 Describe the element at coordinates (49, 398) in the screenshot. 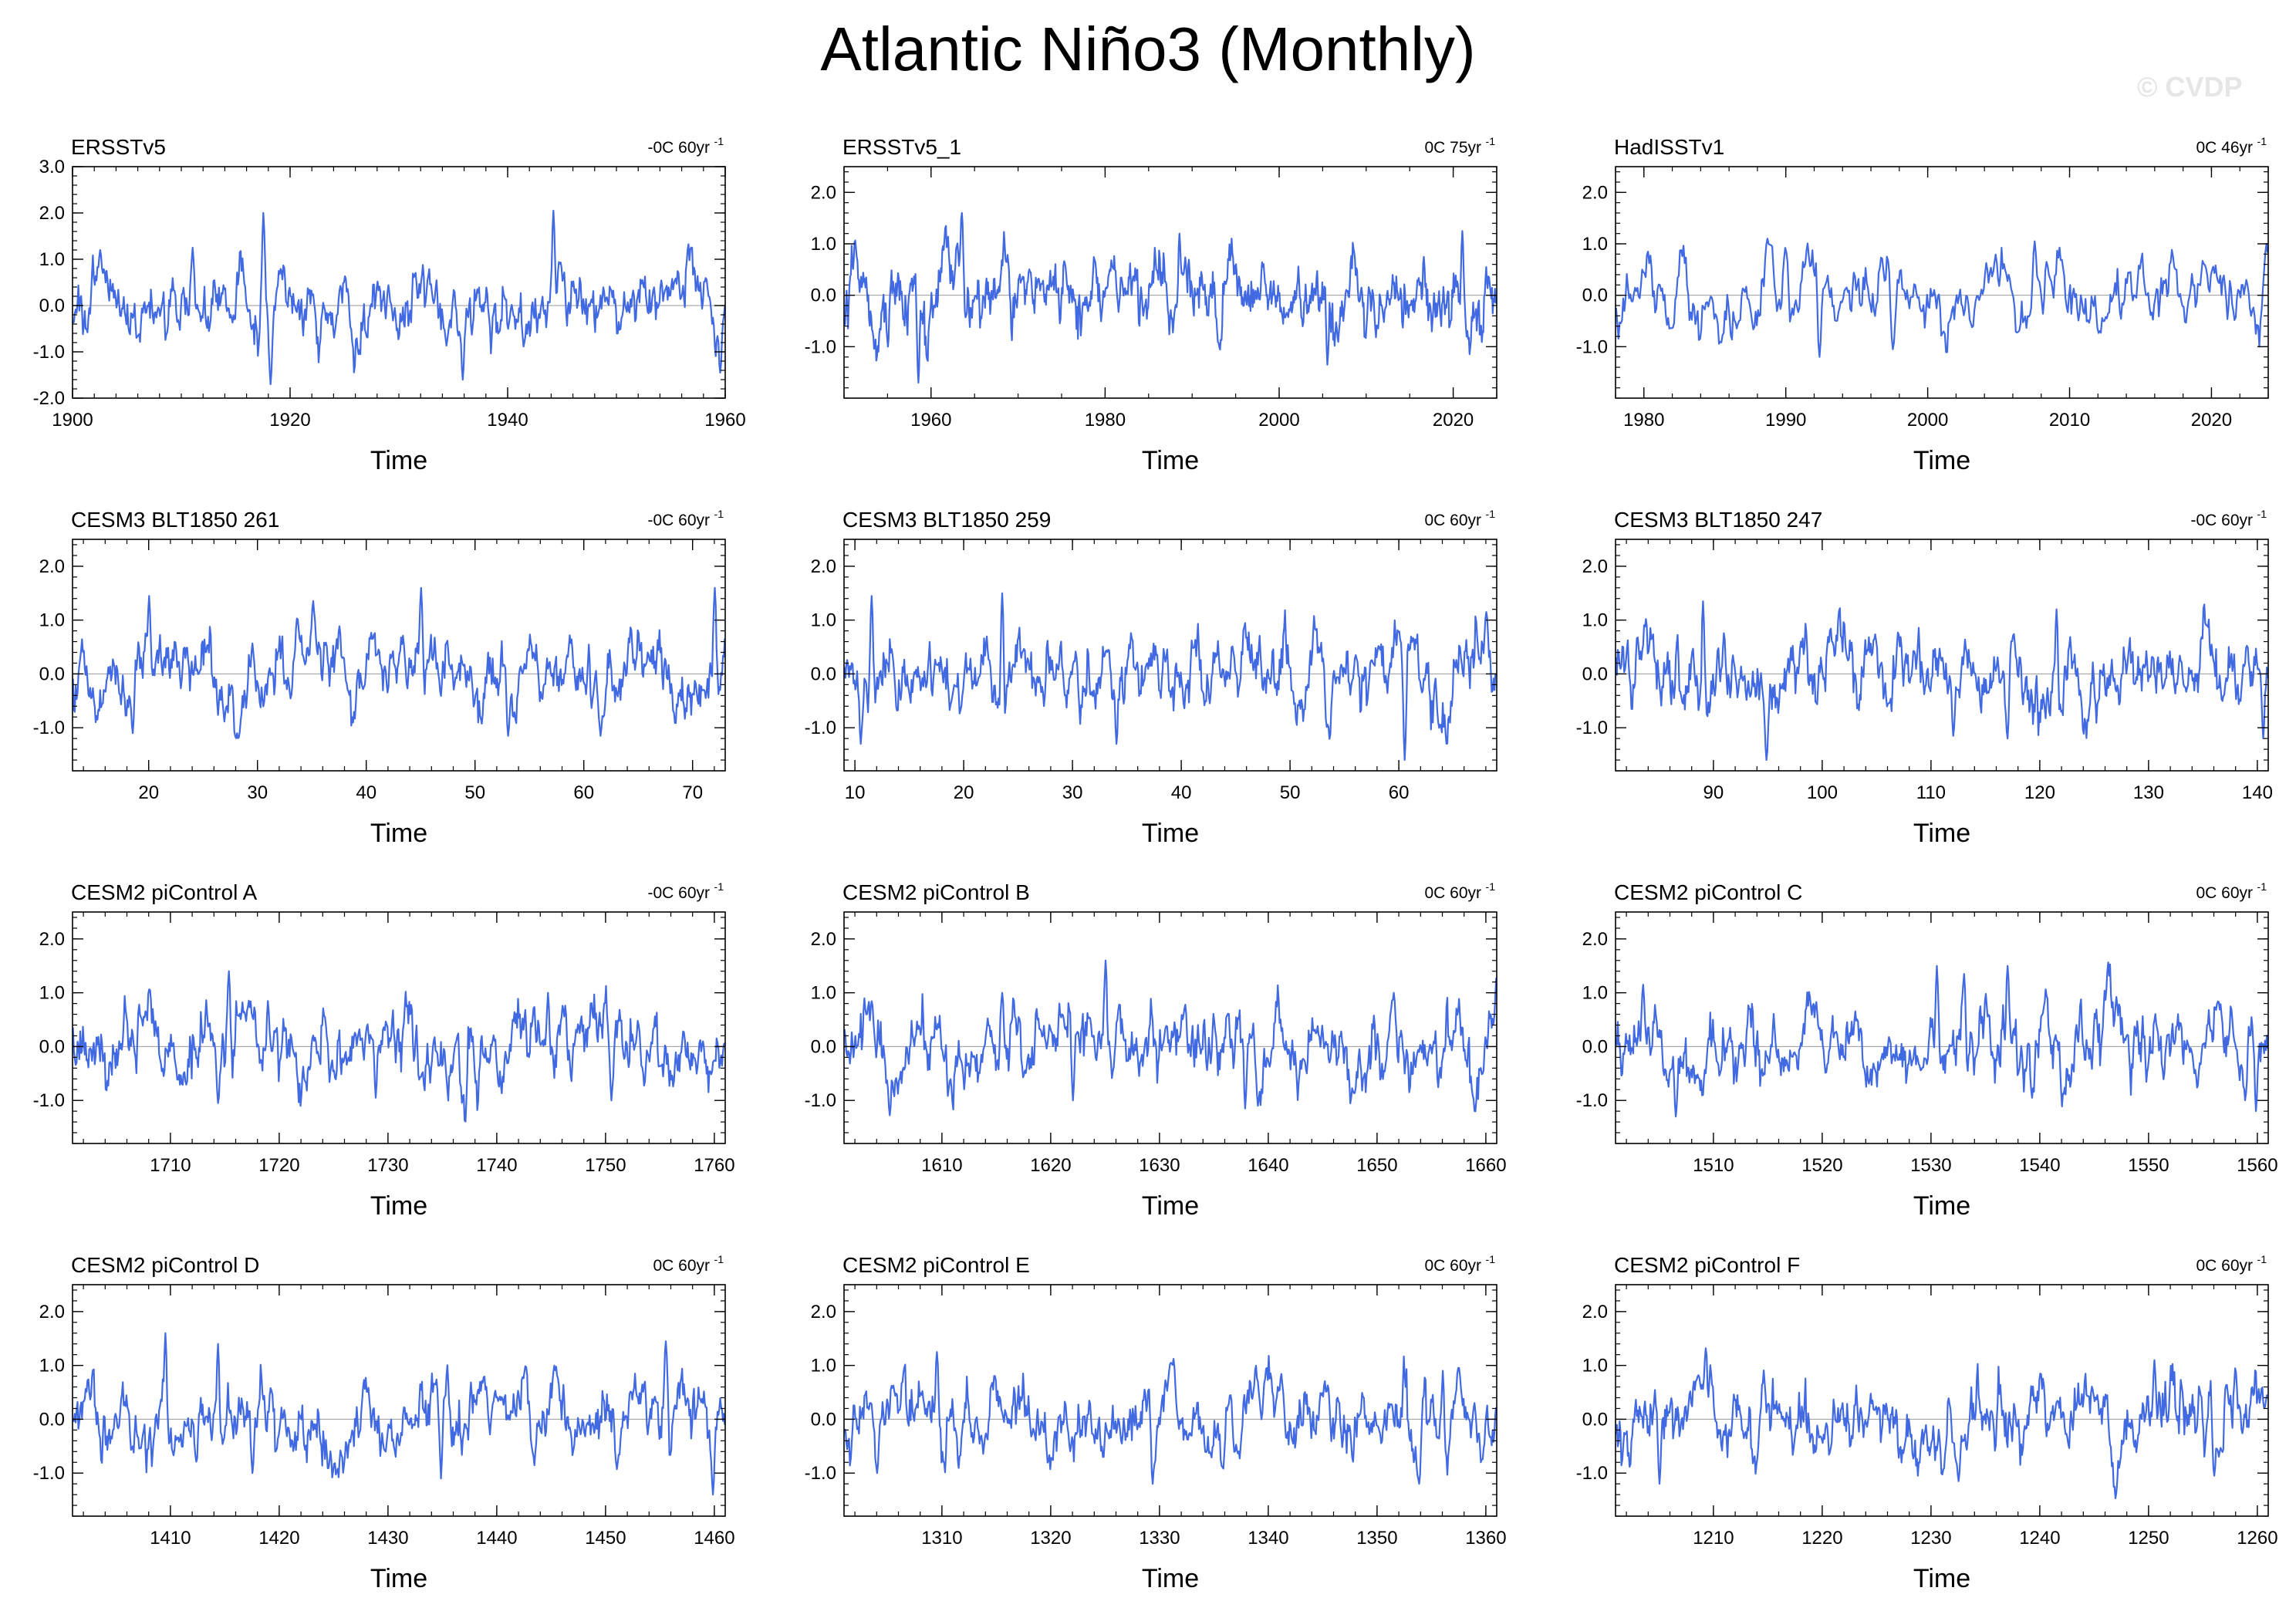

I see `y-tick-label: -2.0` at that location.